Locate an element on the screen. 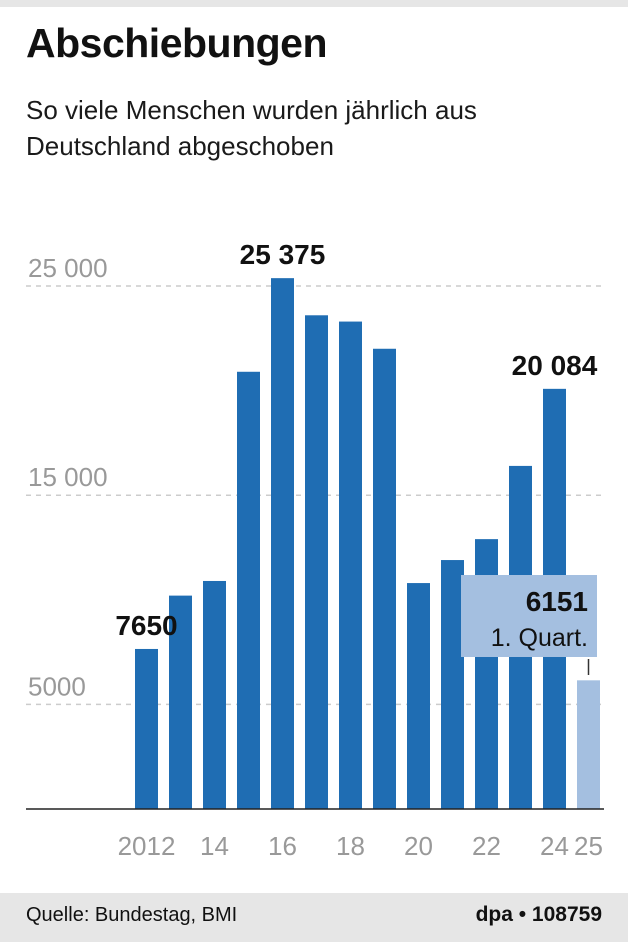 This screenshot has width=628, height=942. highlight-callout-box is located at coordinates (529, 616).